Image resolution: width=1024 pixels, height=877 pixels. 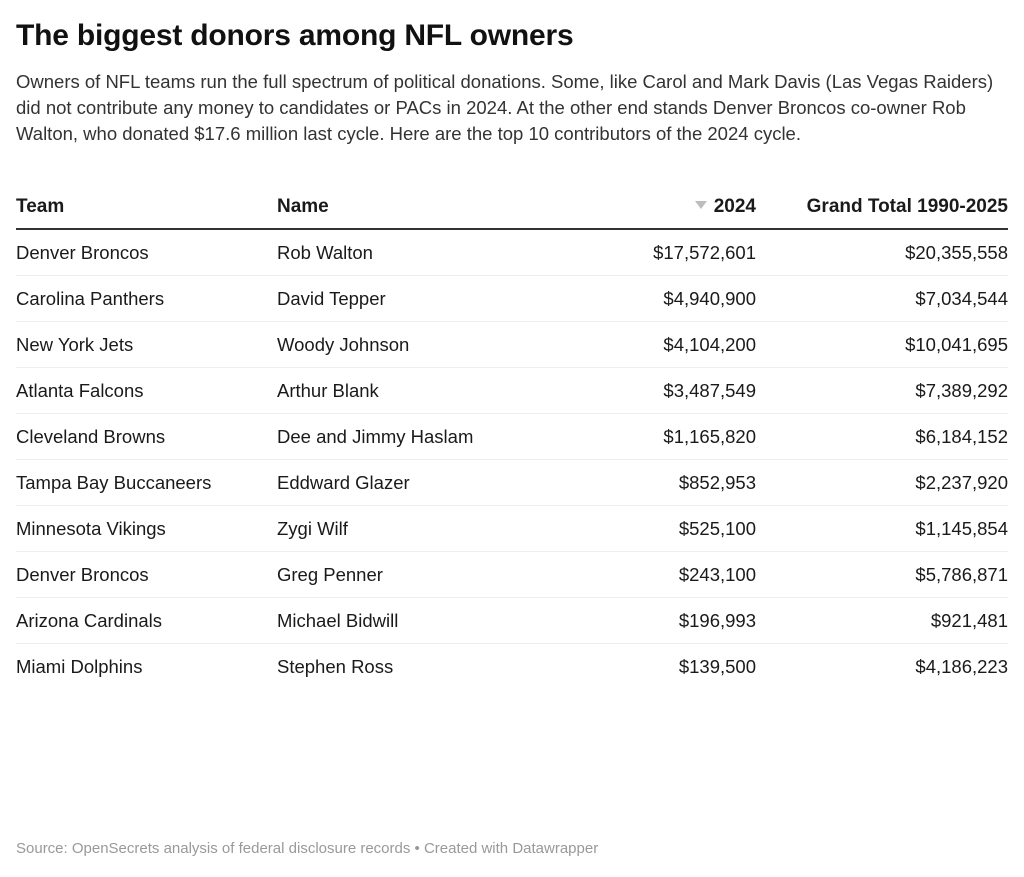 I want to click on cell-2024: $4,104,200, so click(x=645, y=344).